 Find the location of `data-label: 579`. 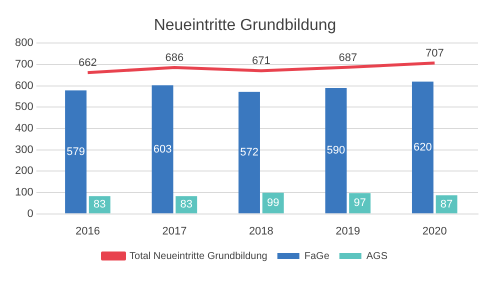

data-label: 579 is located at coordinates (75, 152).